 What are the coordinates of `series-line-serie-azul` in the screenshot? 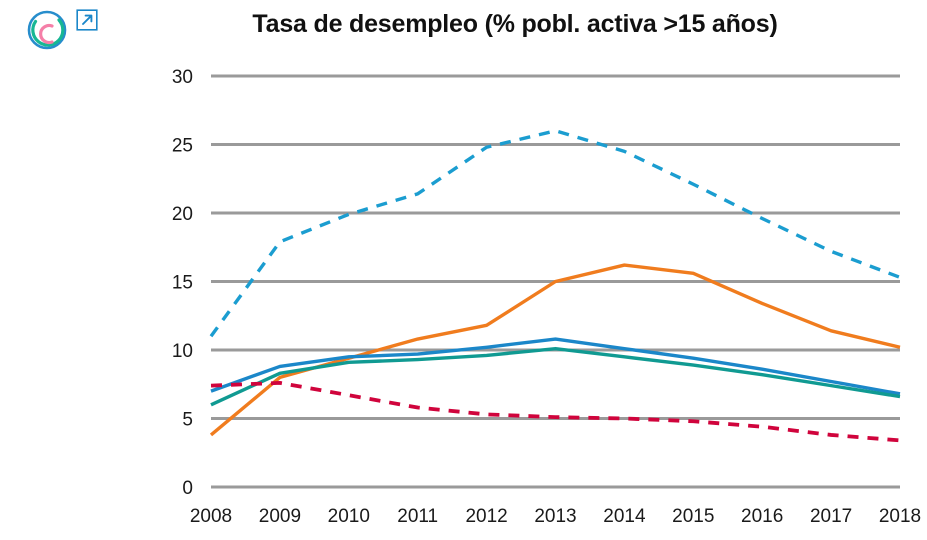 It's located at (555, 366).